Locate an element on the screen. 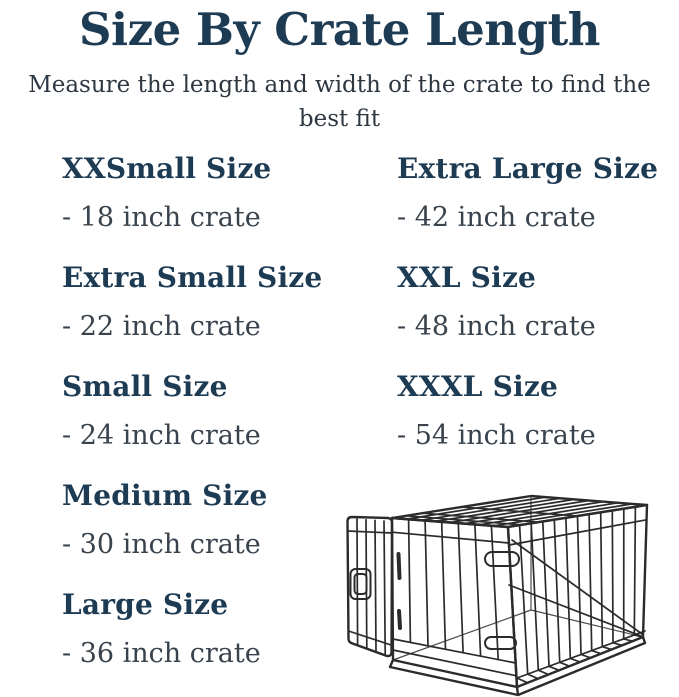 This screenshot has height=697, width=679. size-name: XXXL Size is located at coordinates (477, 386).